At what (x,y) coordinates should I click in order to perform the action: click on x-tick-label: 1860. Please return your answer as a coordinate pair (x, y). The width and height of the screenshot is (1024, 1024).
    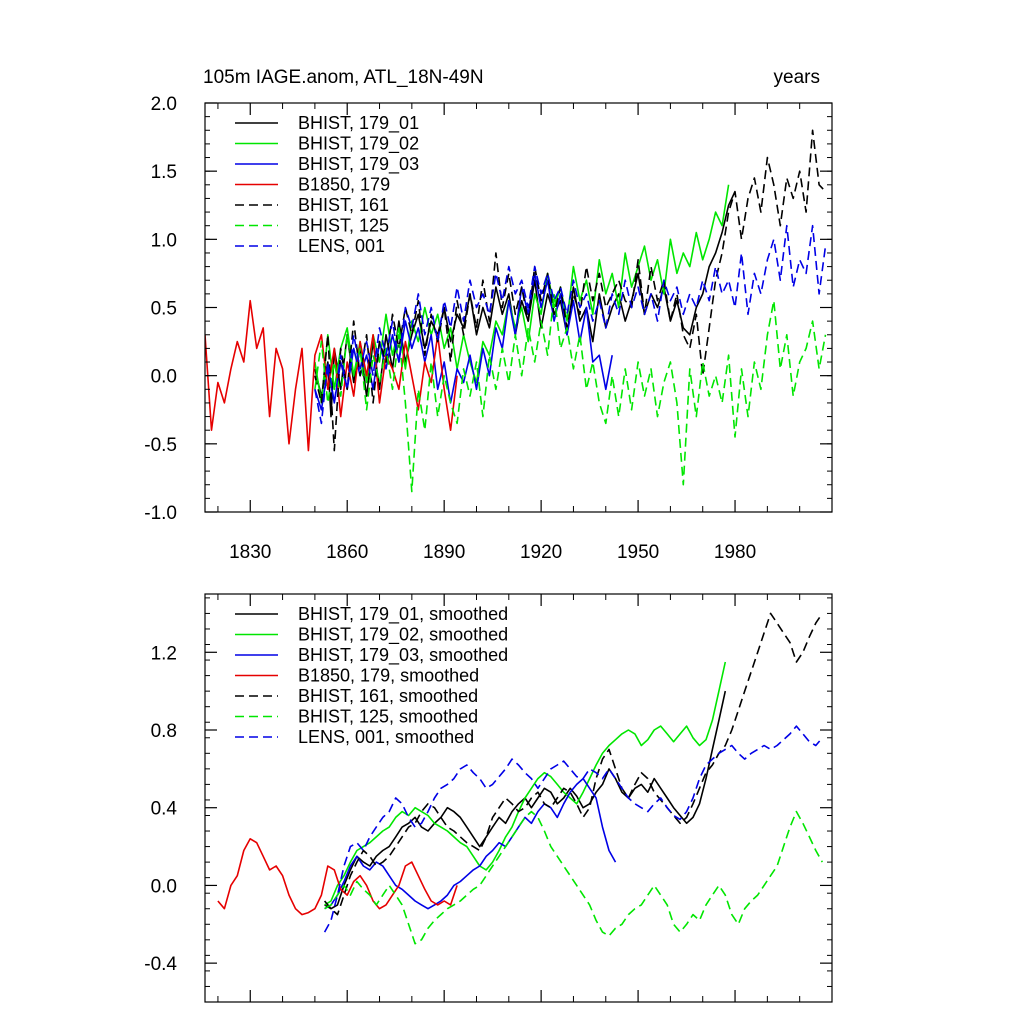
    Looking at the image, I should click on (347, 552).